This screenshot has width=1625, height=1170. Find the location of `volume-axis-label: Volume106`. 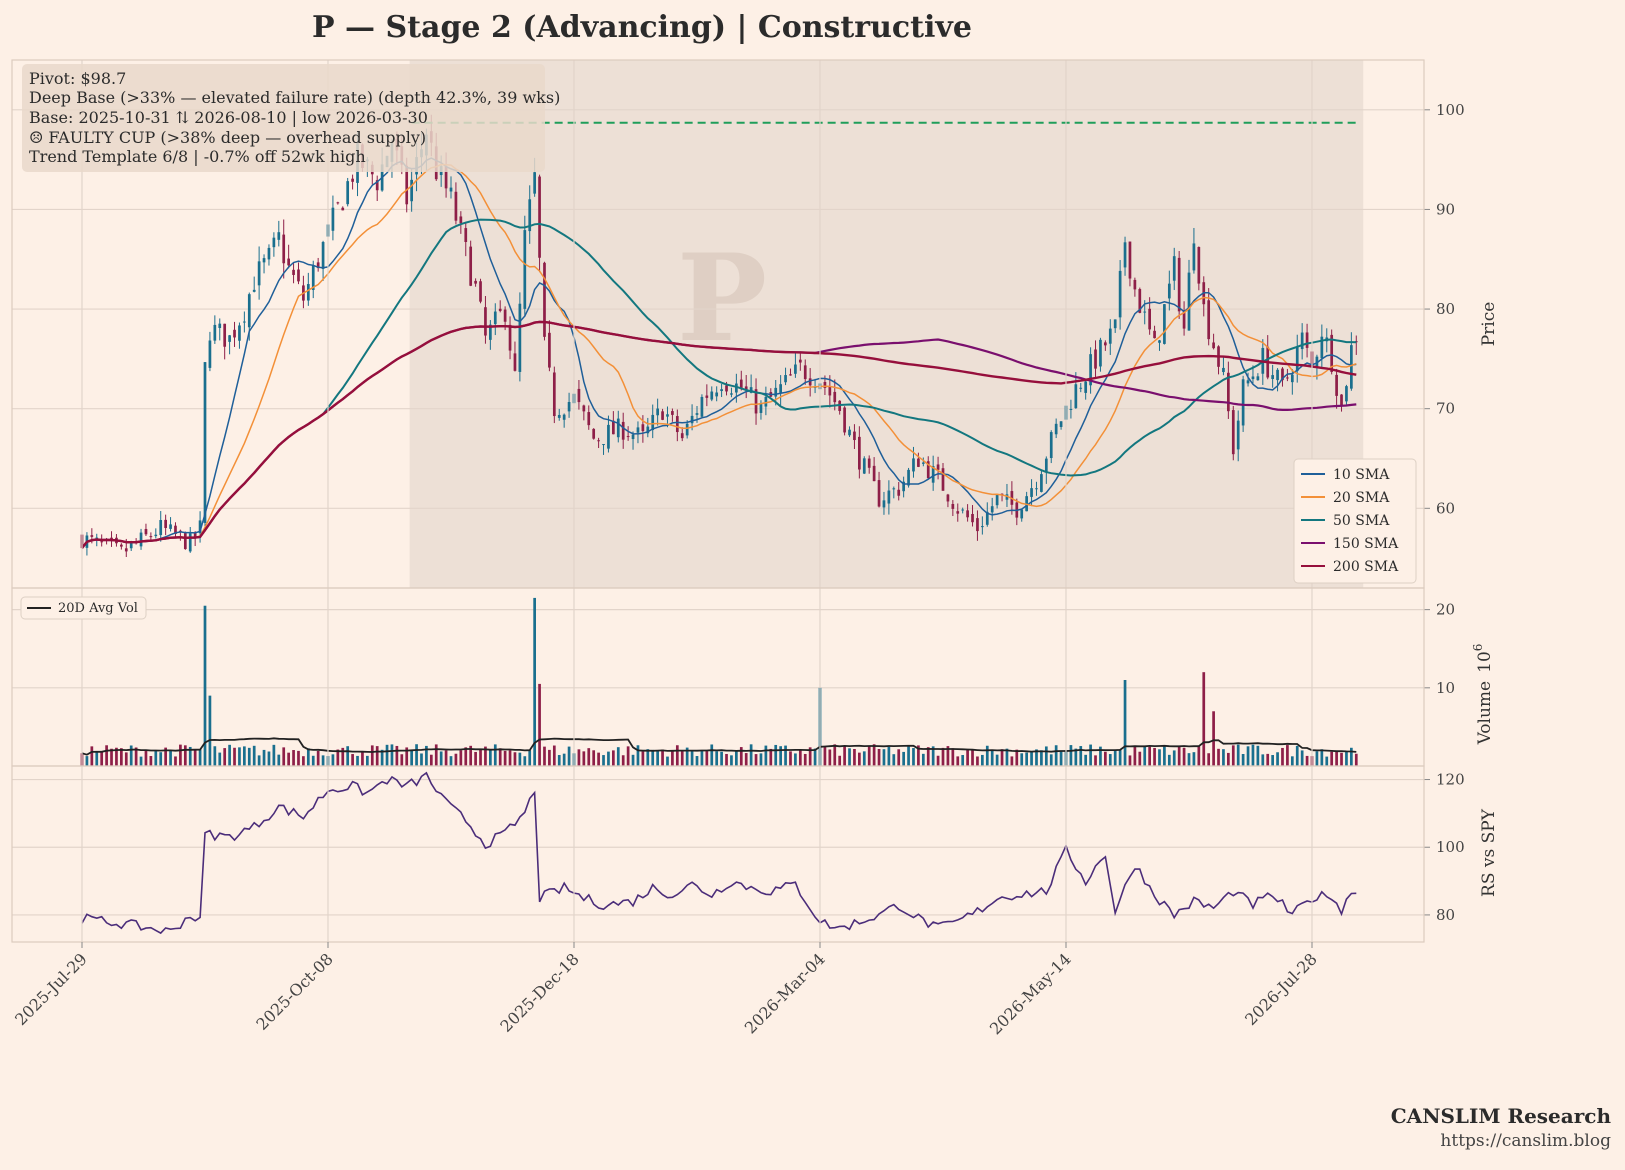

volume-axis-label: Volume106 is located at coordinates (1483, 695).